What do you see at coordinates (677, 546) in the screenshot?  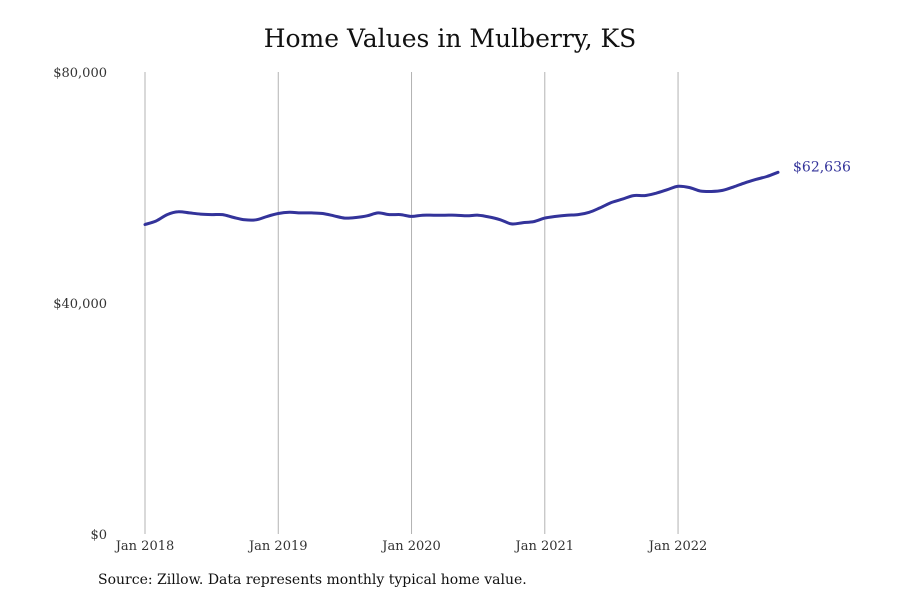 I see `x-tick-label: Jan 2022` at bounding box center [677, 546].